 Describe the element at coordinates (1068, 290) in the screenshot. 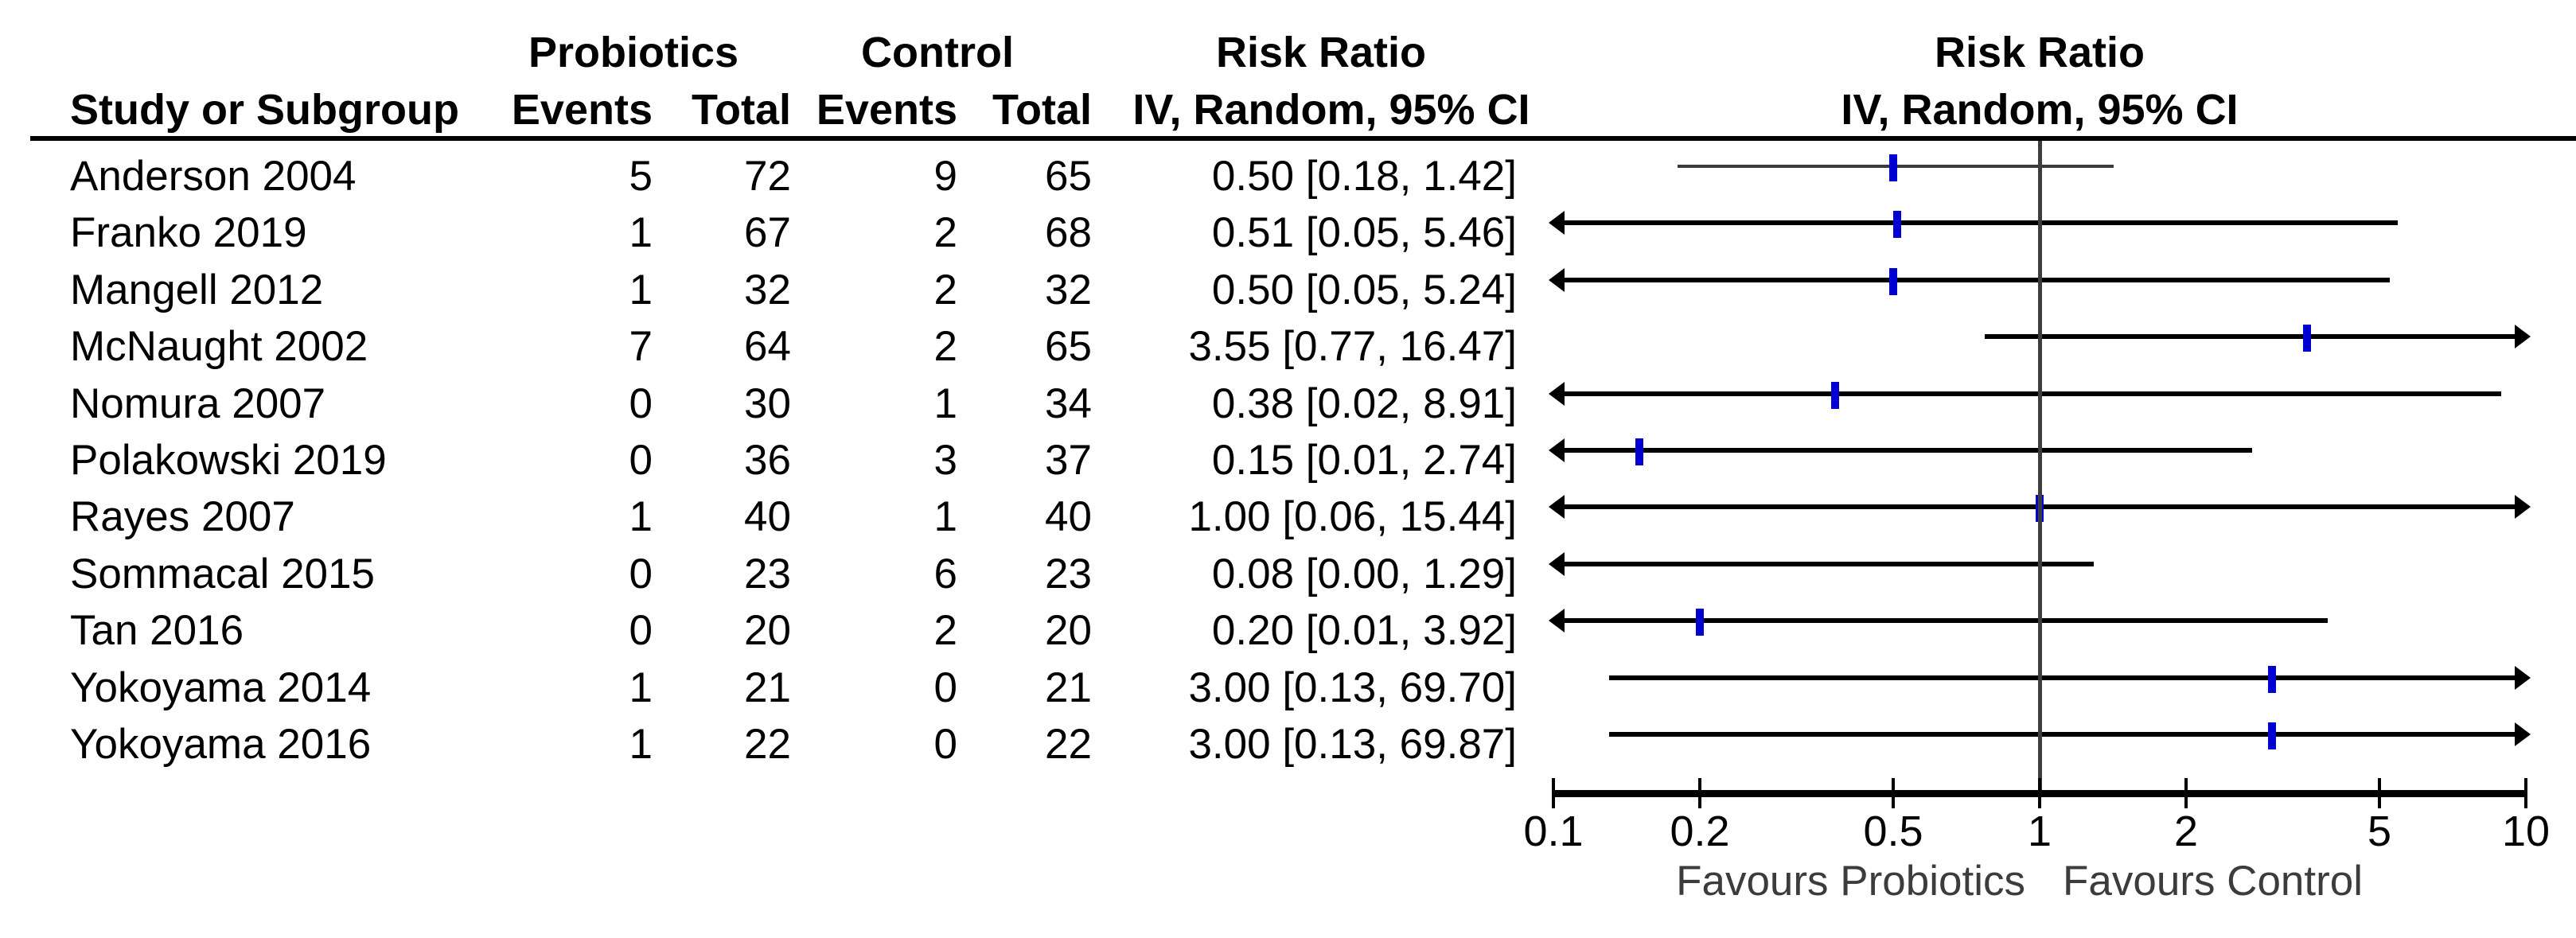

I see `group2-total-value: 32` at that location.